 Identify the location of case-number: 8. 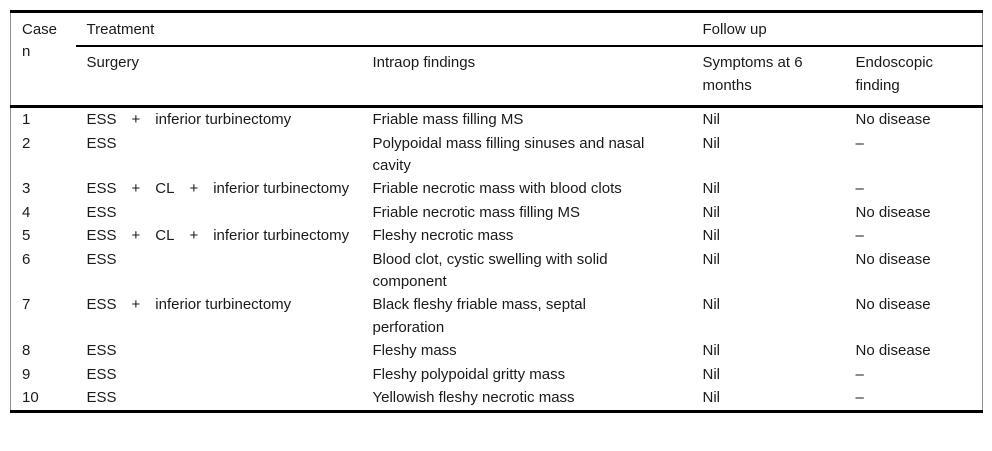
(26, 351).